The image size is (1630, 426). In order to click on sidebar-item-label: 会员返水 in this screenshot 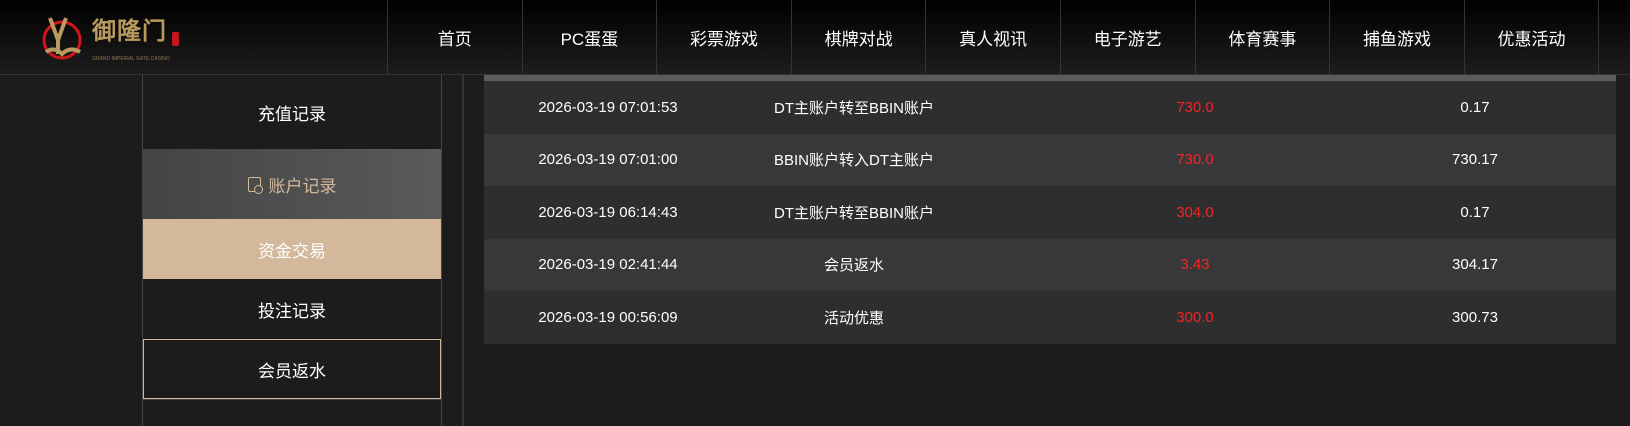, I will do `click(292, 371)`.